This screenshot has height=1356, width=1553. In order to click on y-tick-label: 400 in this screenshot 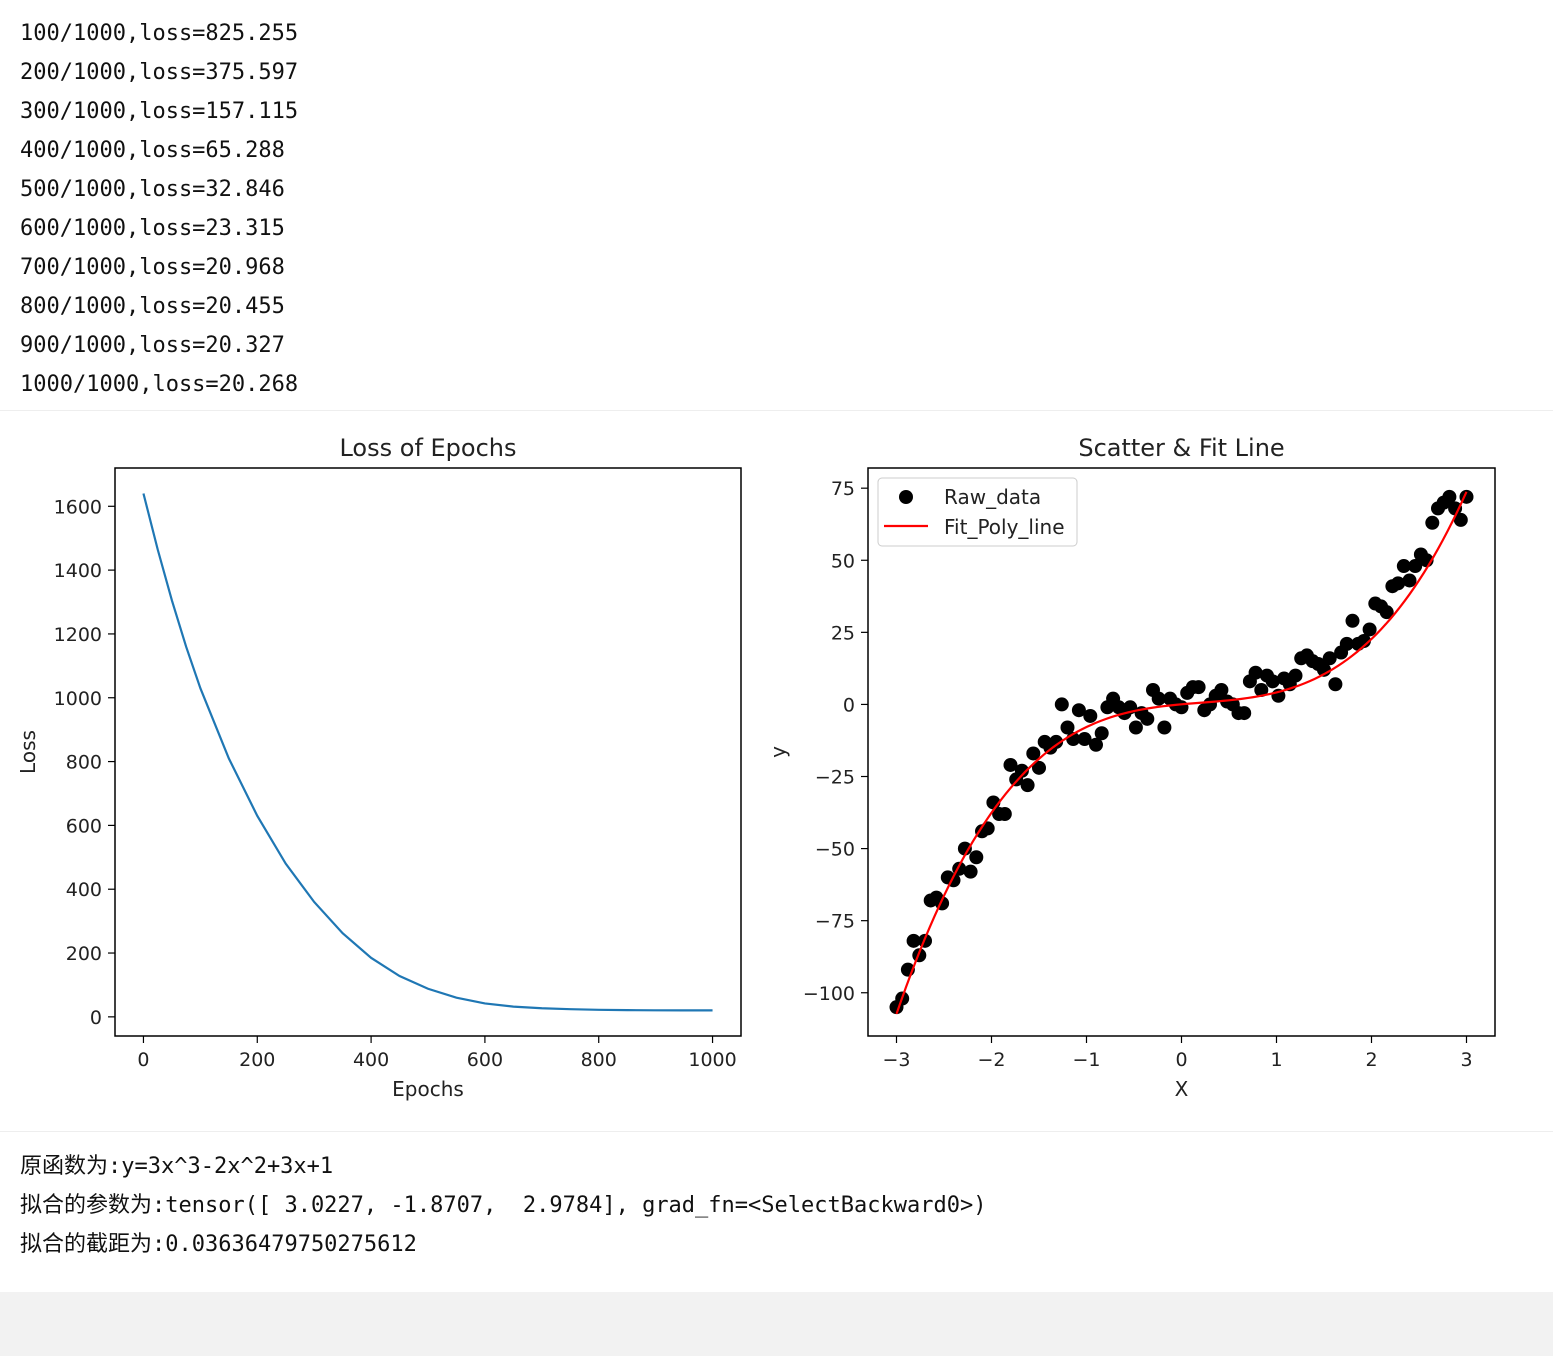, I will do `click(84, 890)`.